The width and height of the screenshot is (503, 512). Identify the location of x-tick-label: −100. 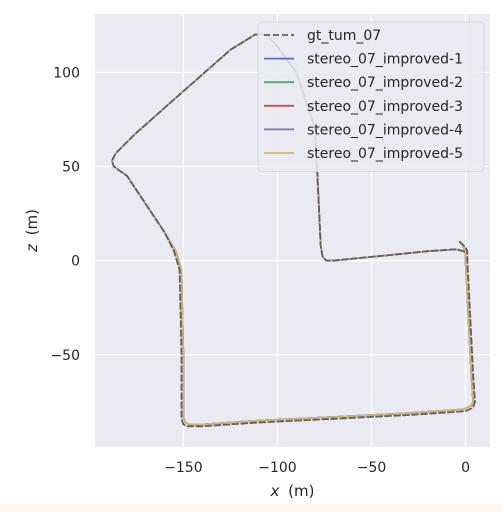
(277, 468).